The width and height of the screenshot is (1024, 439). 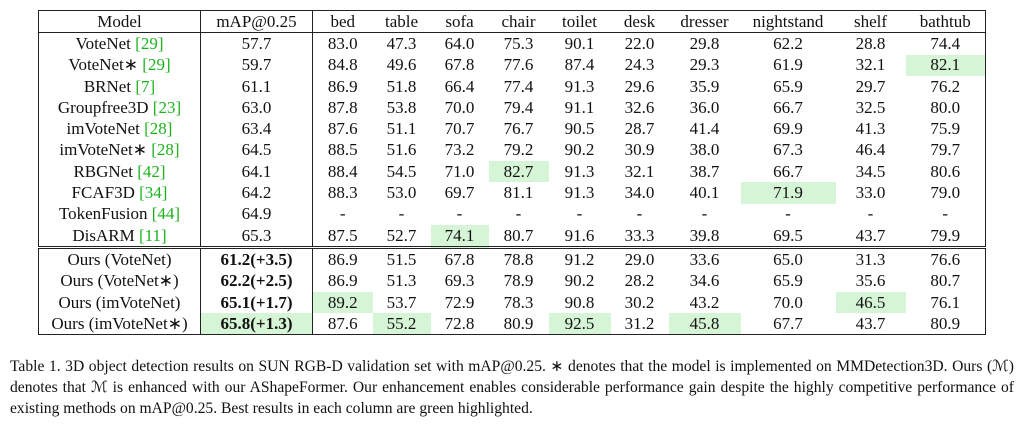 What do you see at coordinates (870, 281) in the screenshot?
I see `value-cell: 35.6` at bounding box center [870, 281].